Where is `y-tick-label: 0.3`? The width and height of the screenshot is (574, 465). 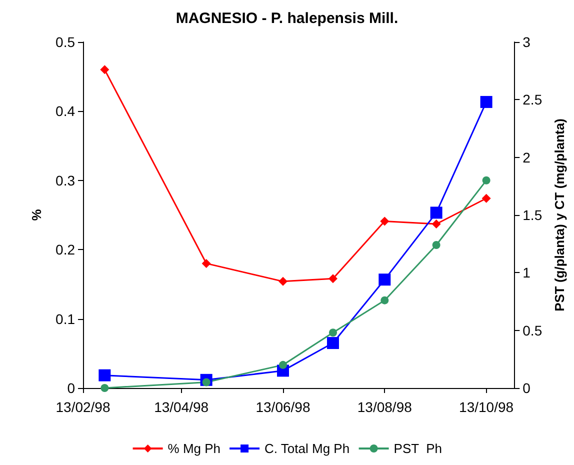 y-tick-label: 0.3 is located at coordinates (66, 180).